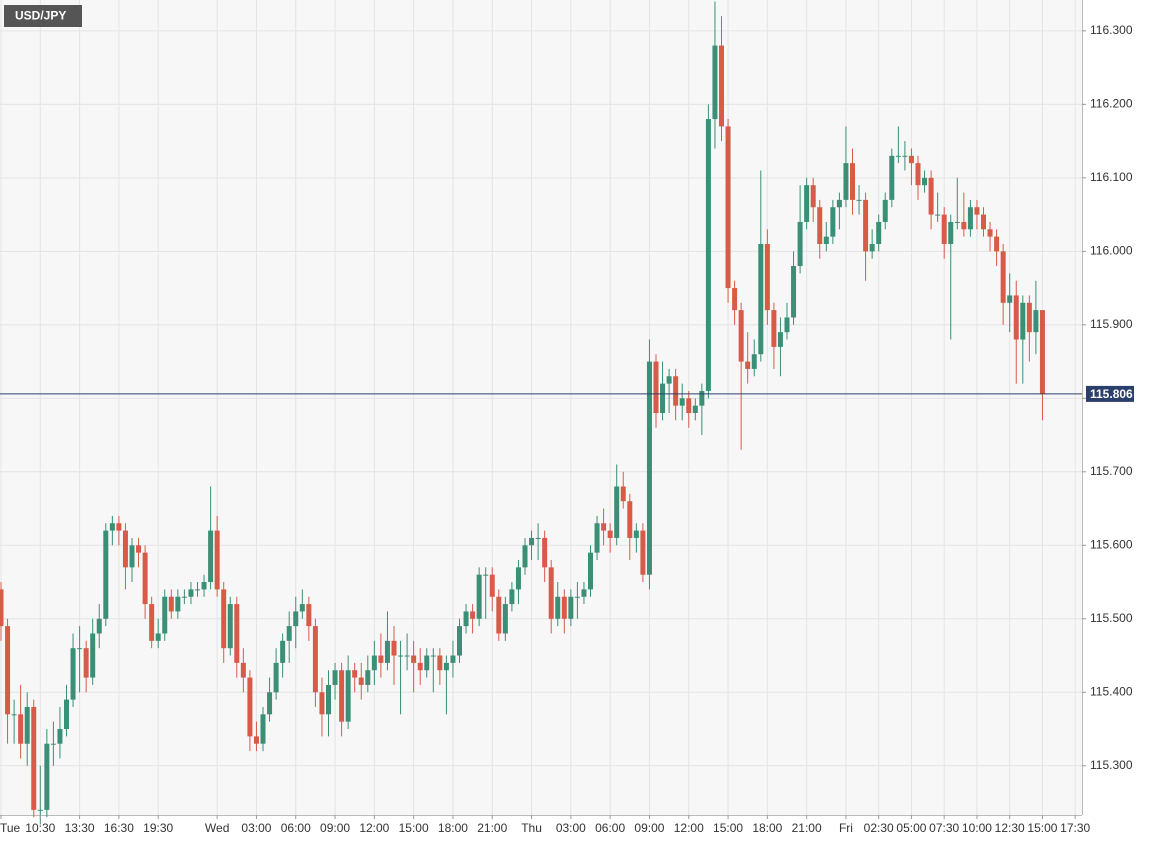 The image size is (1159, 842). What do you see at coordinates (1111, 394) in the screenshot?
I see `last-price-label: 115.806` at bounding box center [1111, 394].